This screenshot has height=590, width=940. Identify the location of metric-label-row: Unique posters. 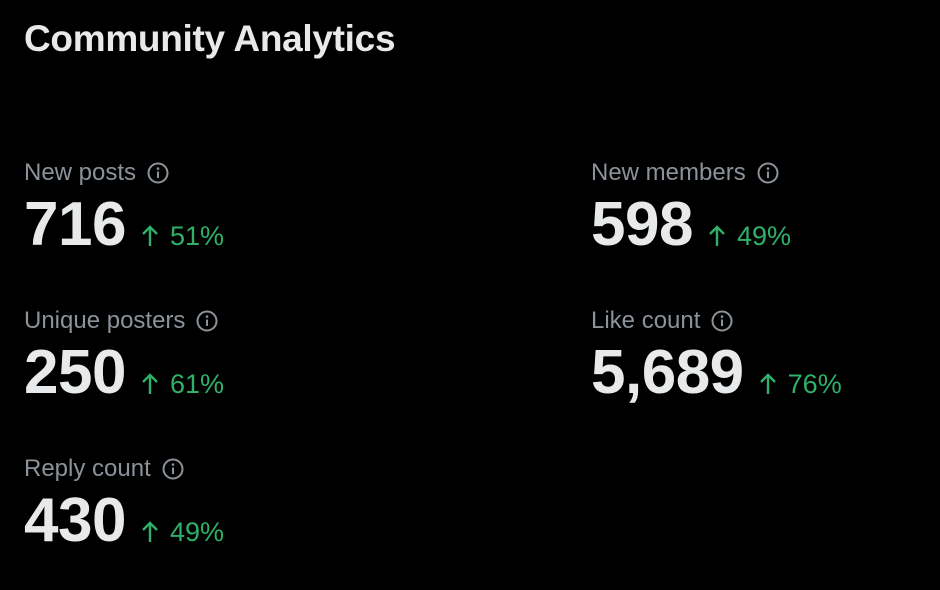
(124, 321).